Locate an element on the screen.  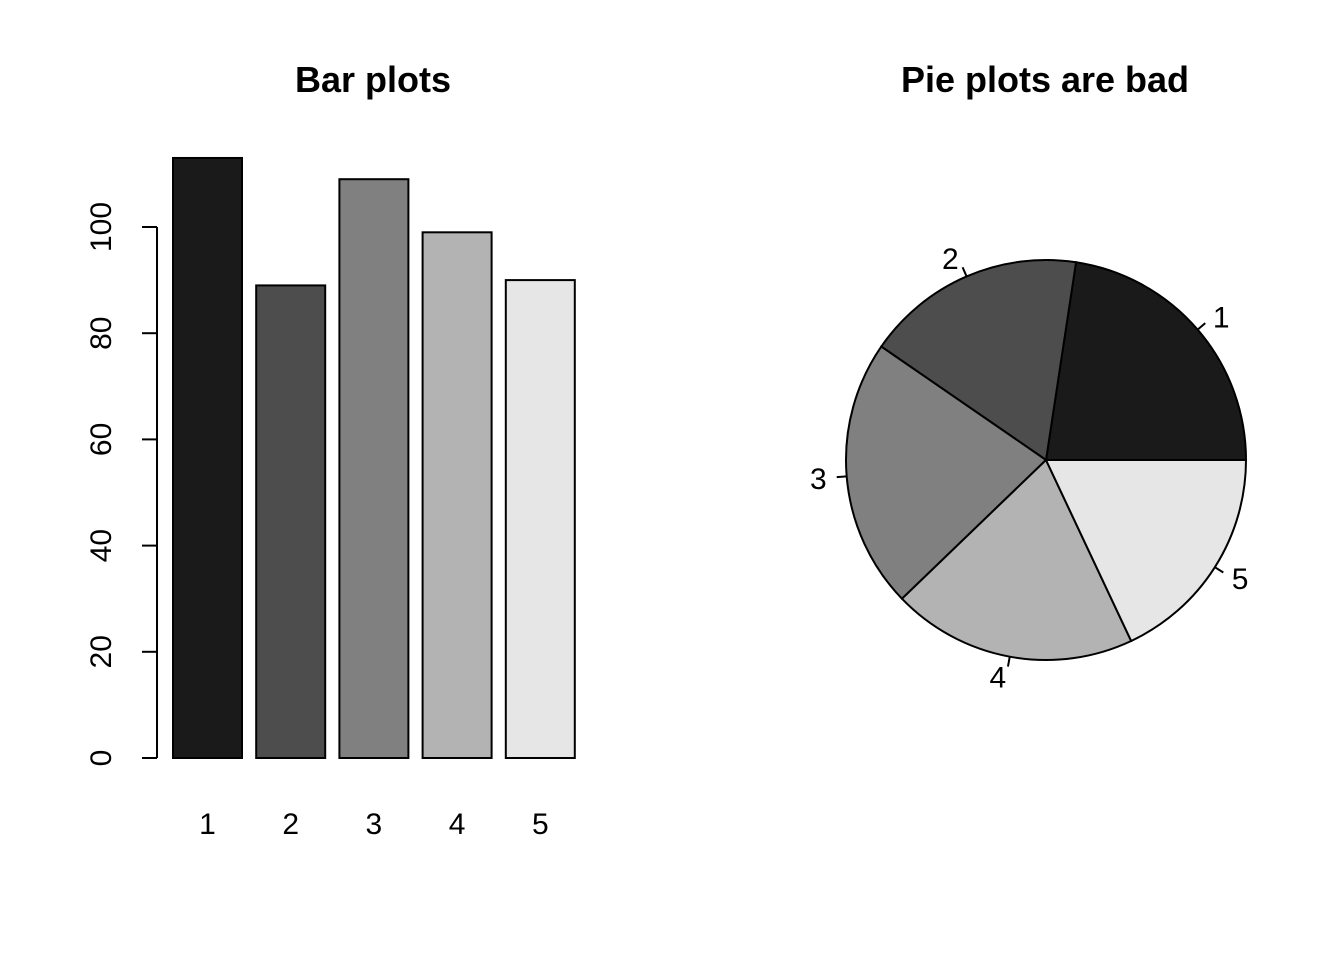
bar-y-tick-label: 40 is located at coordinates (101, 545).